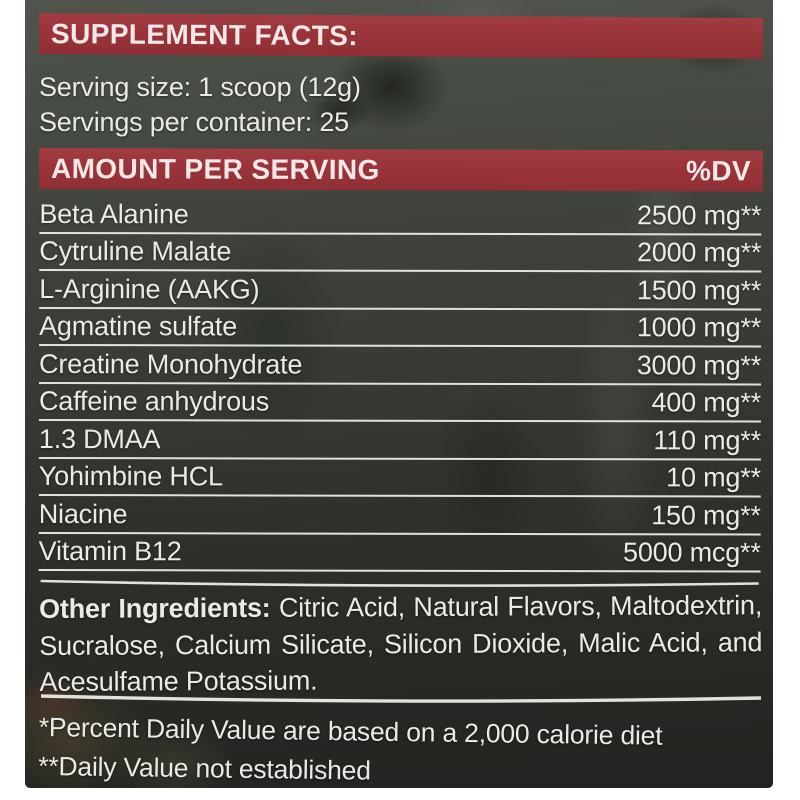 This screenshot has width=800, height=800. Describe the element at coordinates (215, 169) in the screenshot. I see `amount-per-serving-heading: AMOUNT PER SERVING` at that location.